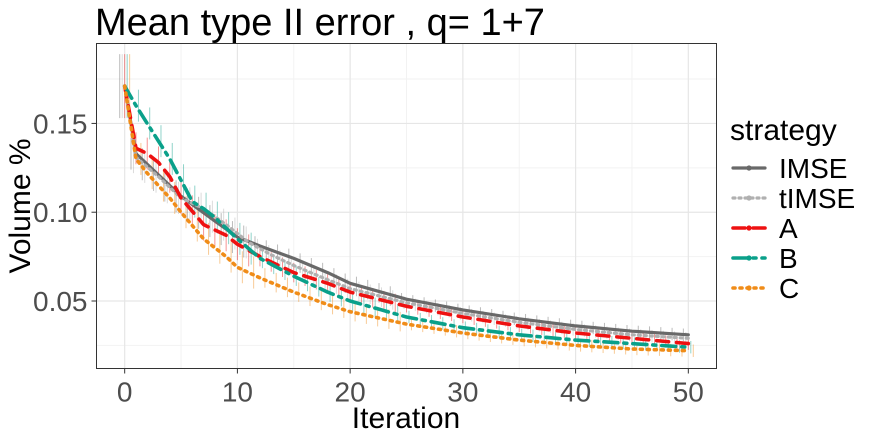 The image size is (872, 436). Describe the element at coordinates (817, 198) in the screenshot. I see `legend-label-tIMSE: tIMSE` at that location.